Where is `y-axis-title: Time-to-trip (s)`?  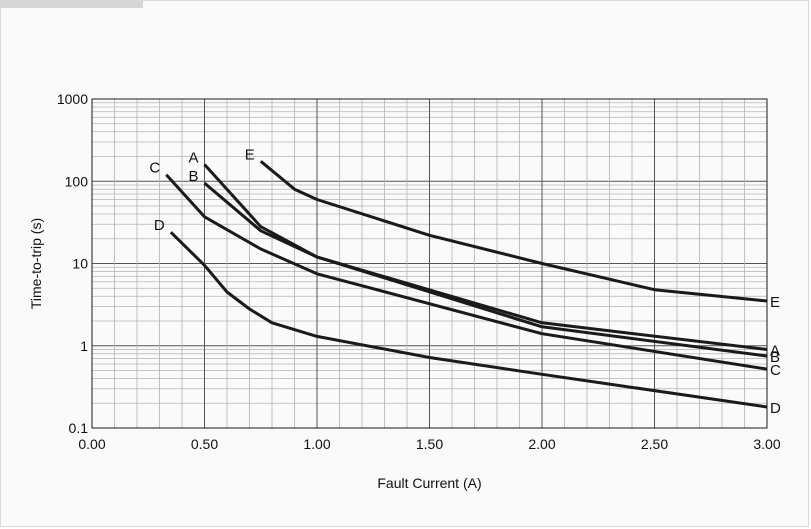 y-axis-title: Time-to-trip (s) is located at coordinates (36, 263).